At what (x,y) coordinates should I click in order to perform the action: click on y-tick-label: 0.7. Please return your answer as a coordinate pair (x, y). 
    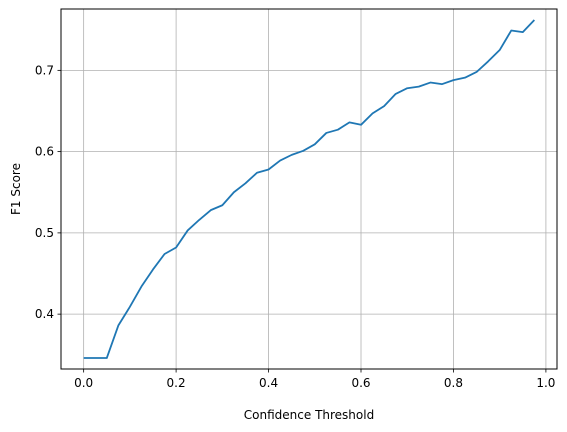
    Looking at the image, I should click on (44, 70).